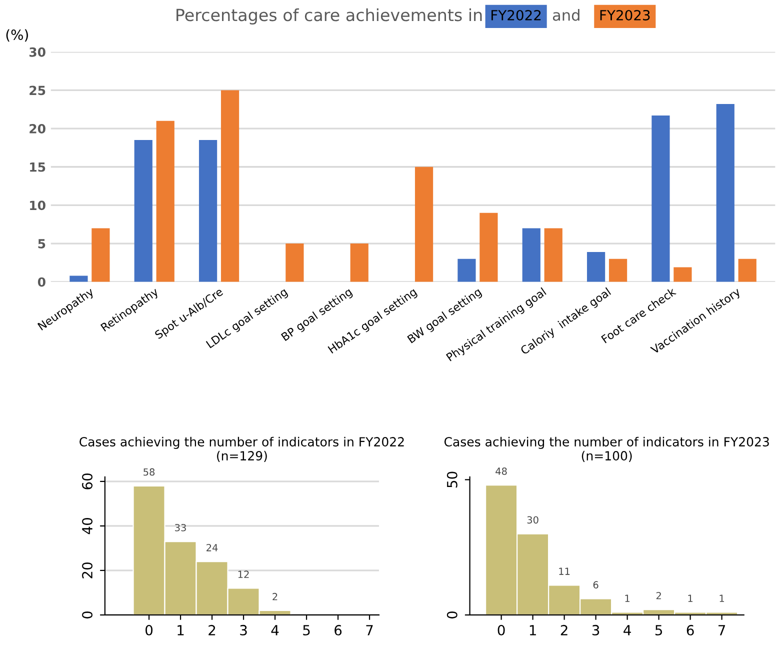 This screenshot has height=657, width=783. I want to click on text: and, so click(566, 15).